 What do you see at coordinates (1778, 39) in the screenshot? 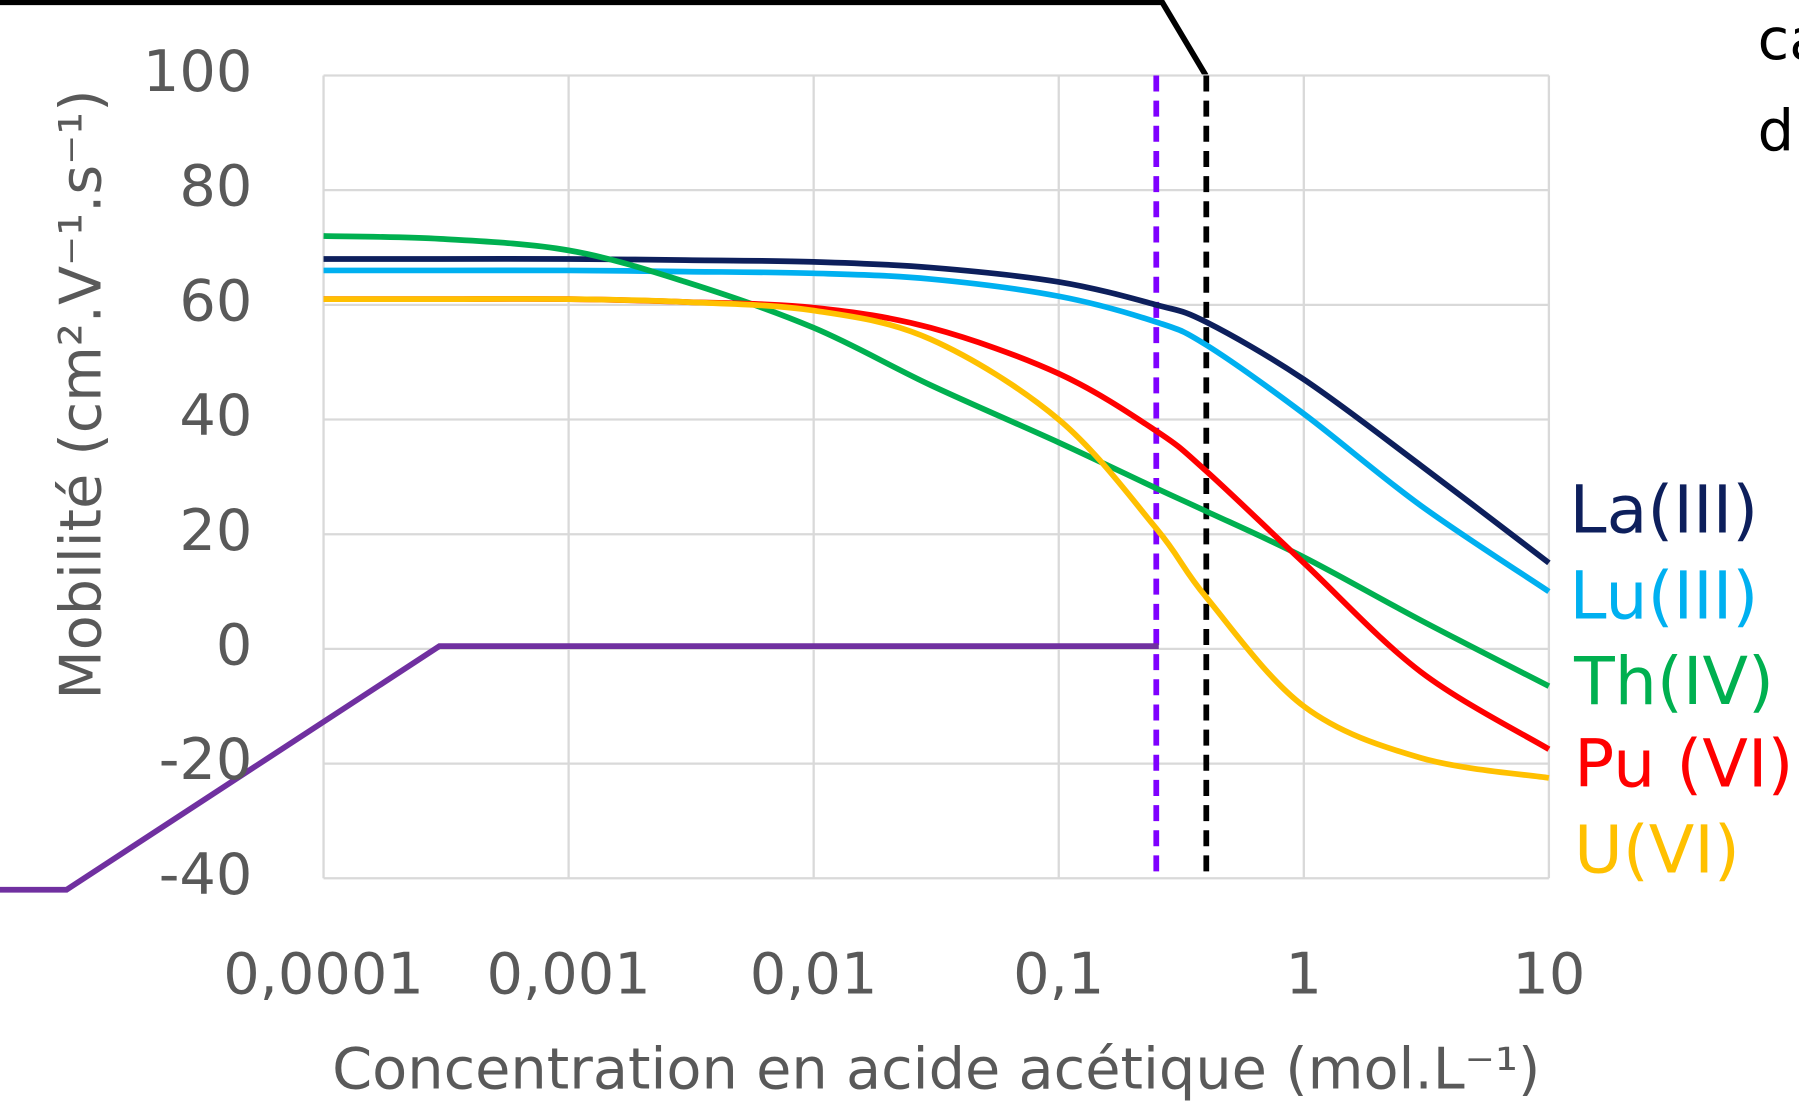
I see `annotation: ca` at bounding box center [1778, 39].